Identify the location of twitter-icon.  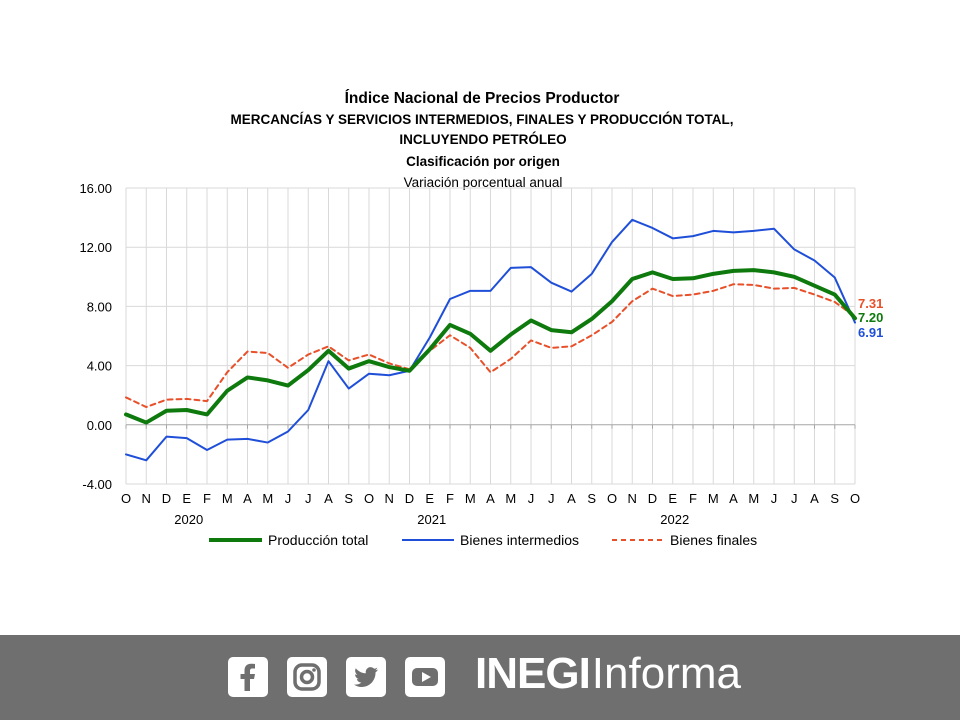
(366, 677).